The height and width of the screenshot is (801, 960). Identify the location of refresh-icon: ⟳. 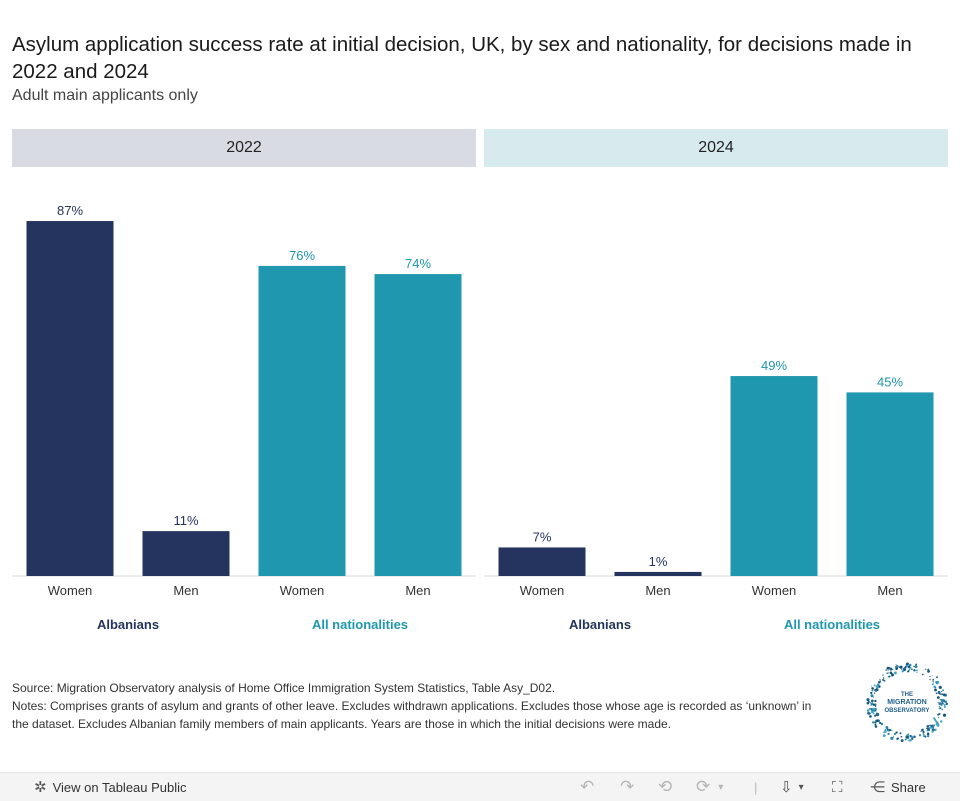
(703, 786).